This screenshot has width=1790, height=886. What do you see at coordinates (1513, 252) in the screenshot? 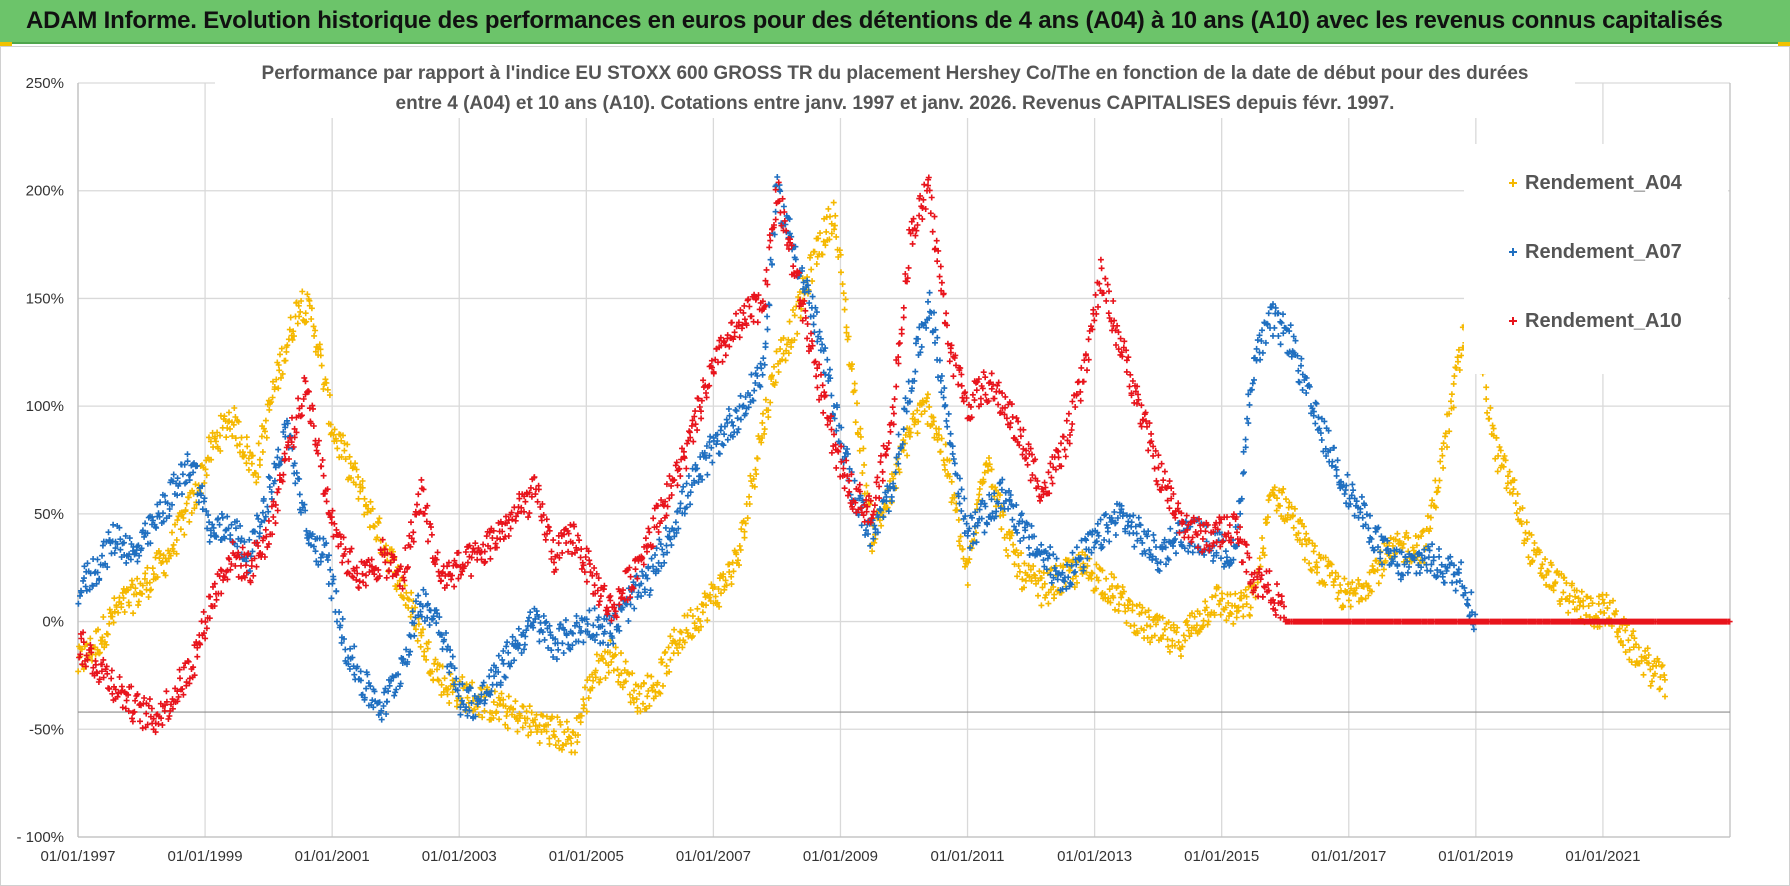
I see `legend-marker-Rendement_A07` at bounding box center [1513, 252].